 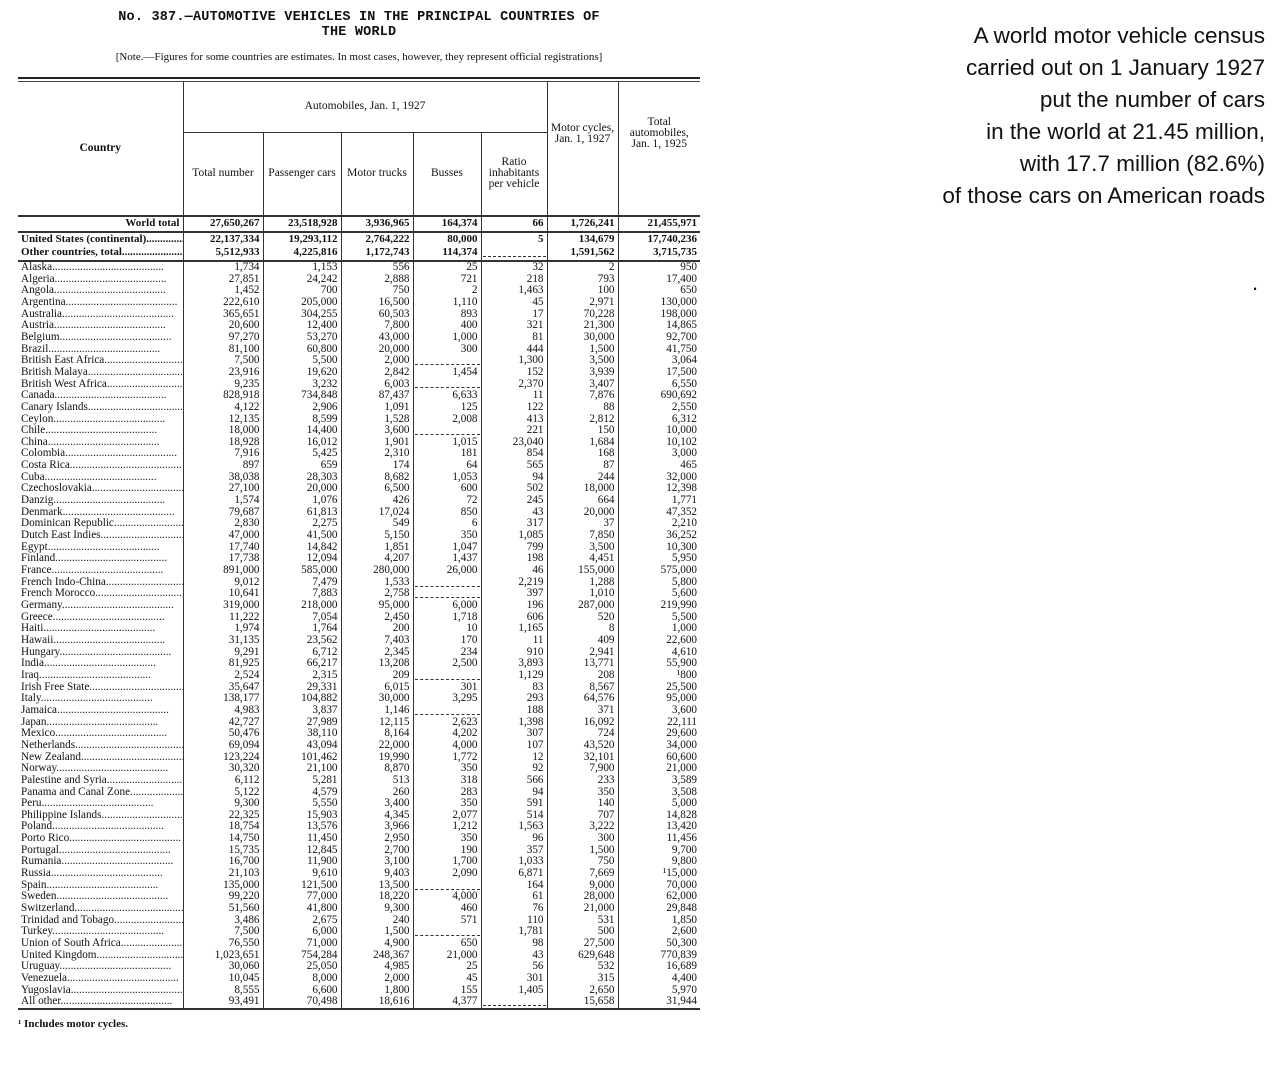 What do you see at coordinates (1103, 195) in the screenshot?
I see `caption-line: of those cars on American roads` at bounding box center [1103, 195].